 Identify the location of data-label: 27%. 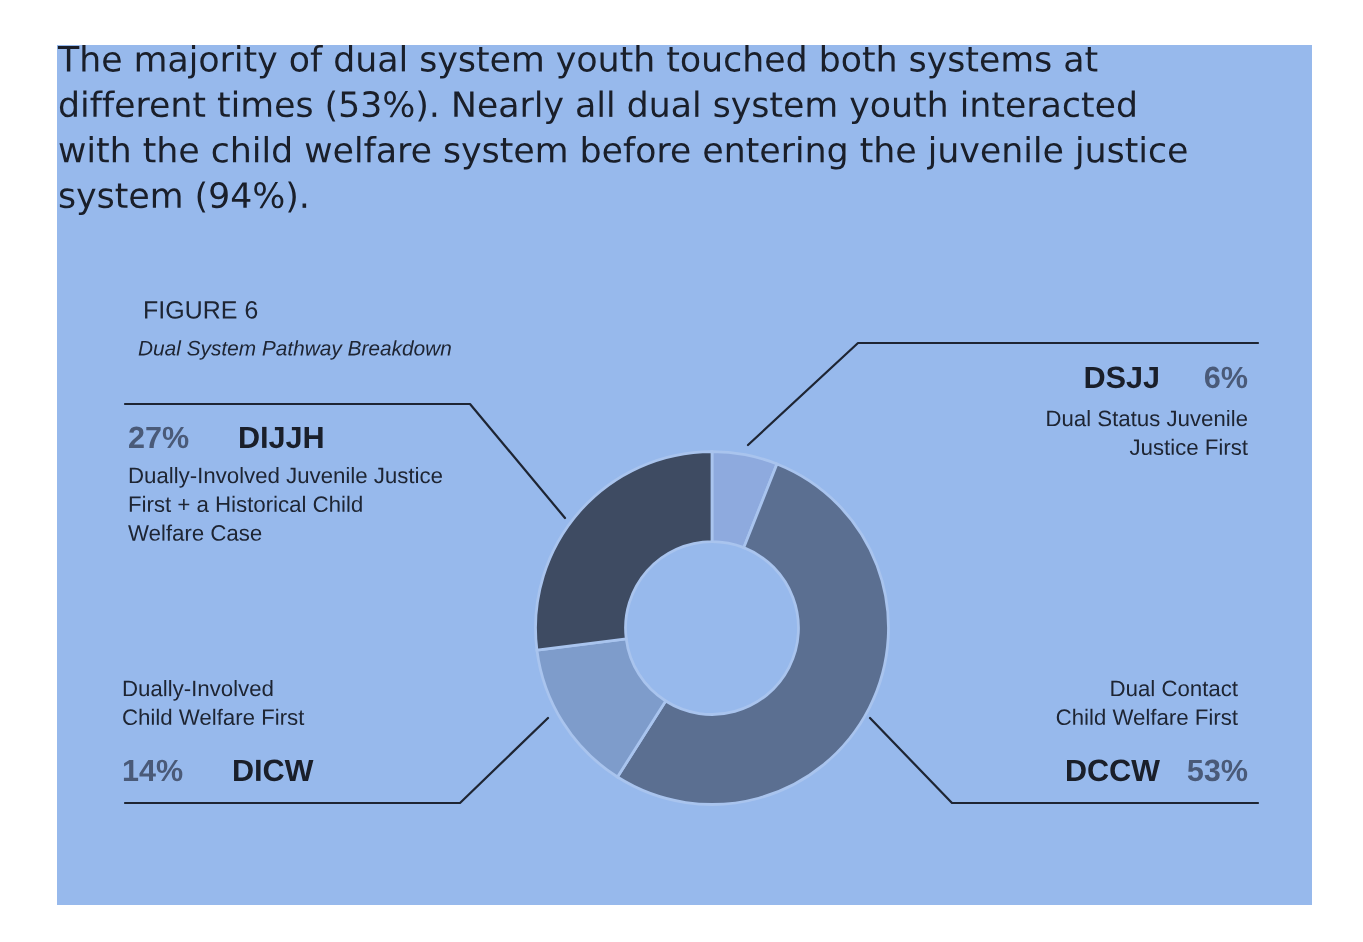
(159, 437).